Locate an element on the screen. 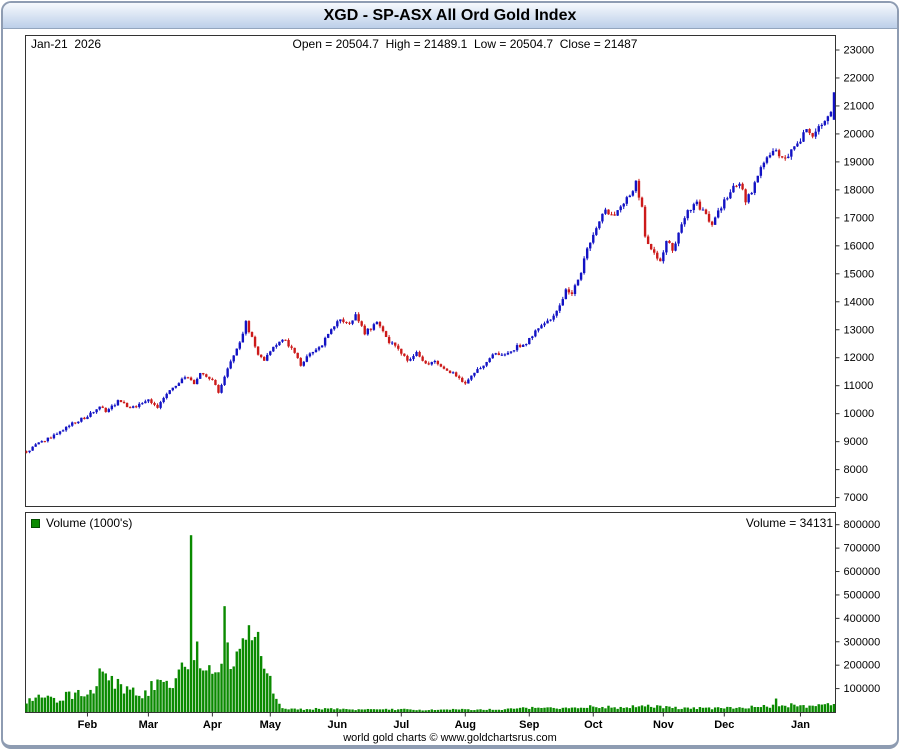 Image resolution: width=900 pixels, height=750 pixels. svg-text: Mar is located at coordinates (149, 725).